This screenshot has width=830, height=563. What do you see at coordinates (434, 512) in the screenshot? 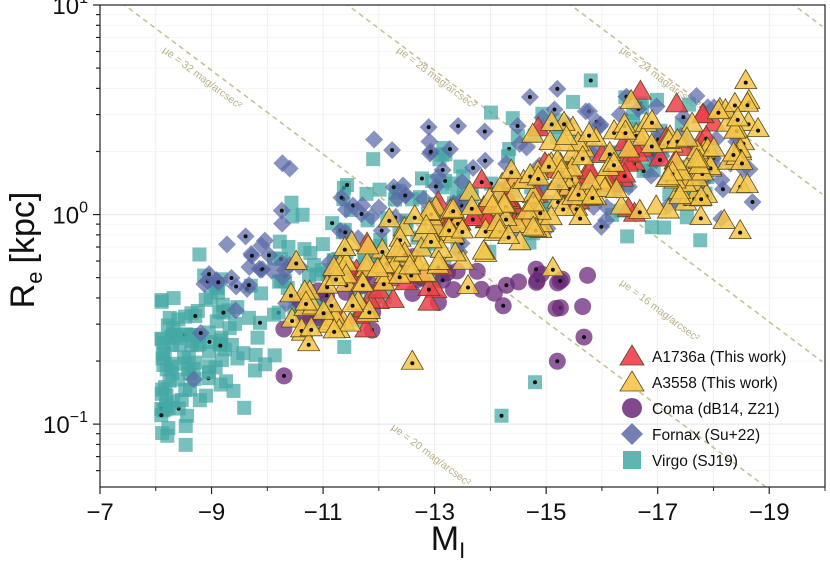
I see `x-tick-label: −13` at bounding box center [434, 512].